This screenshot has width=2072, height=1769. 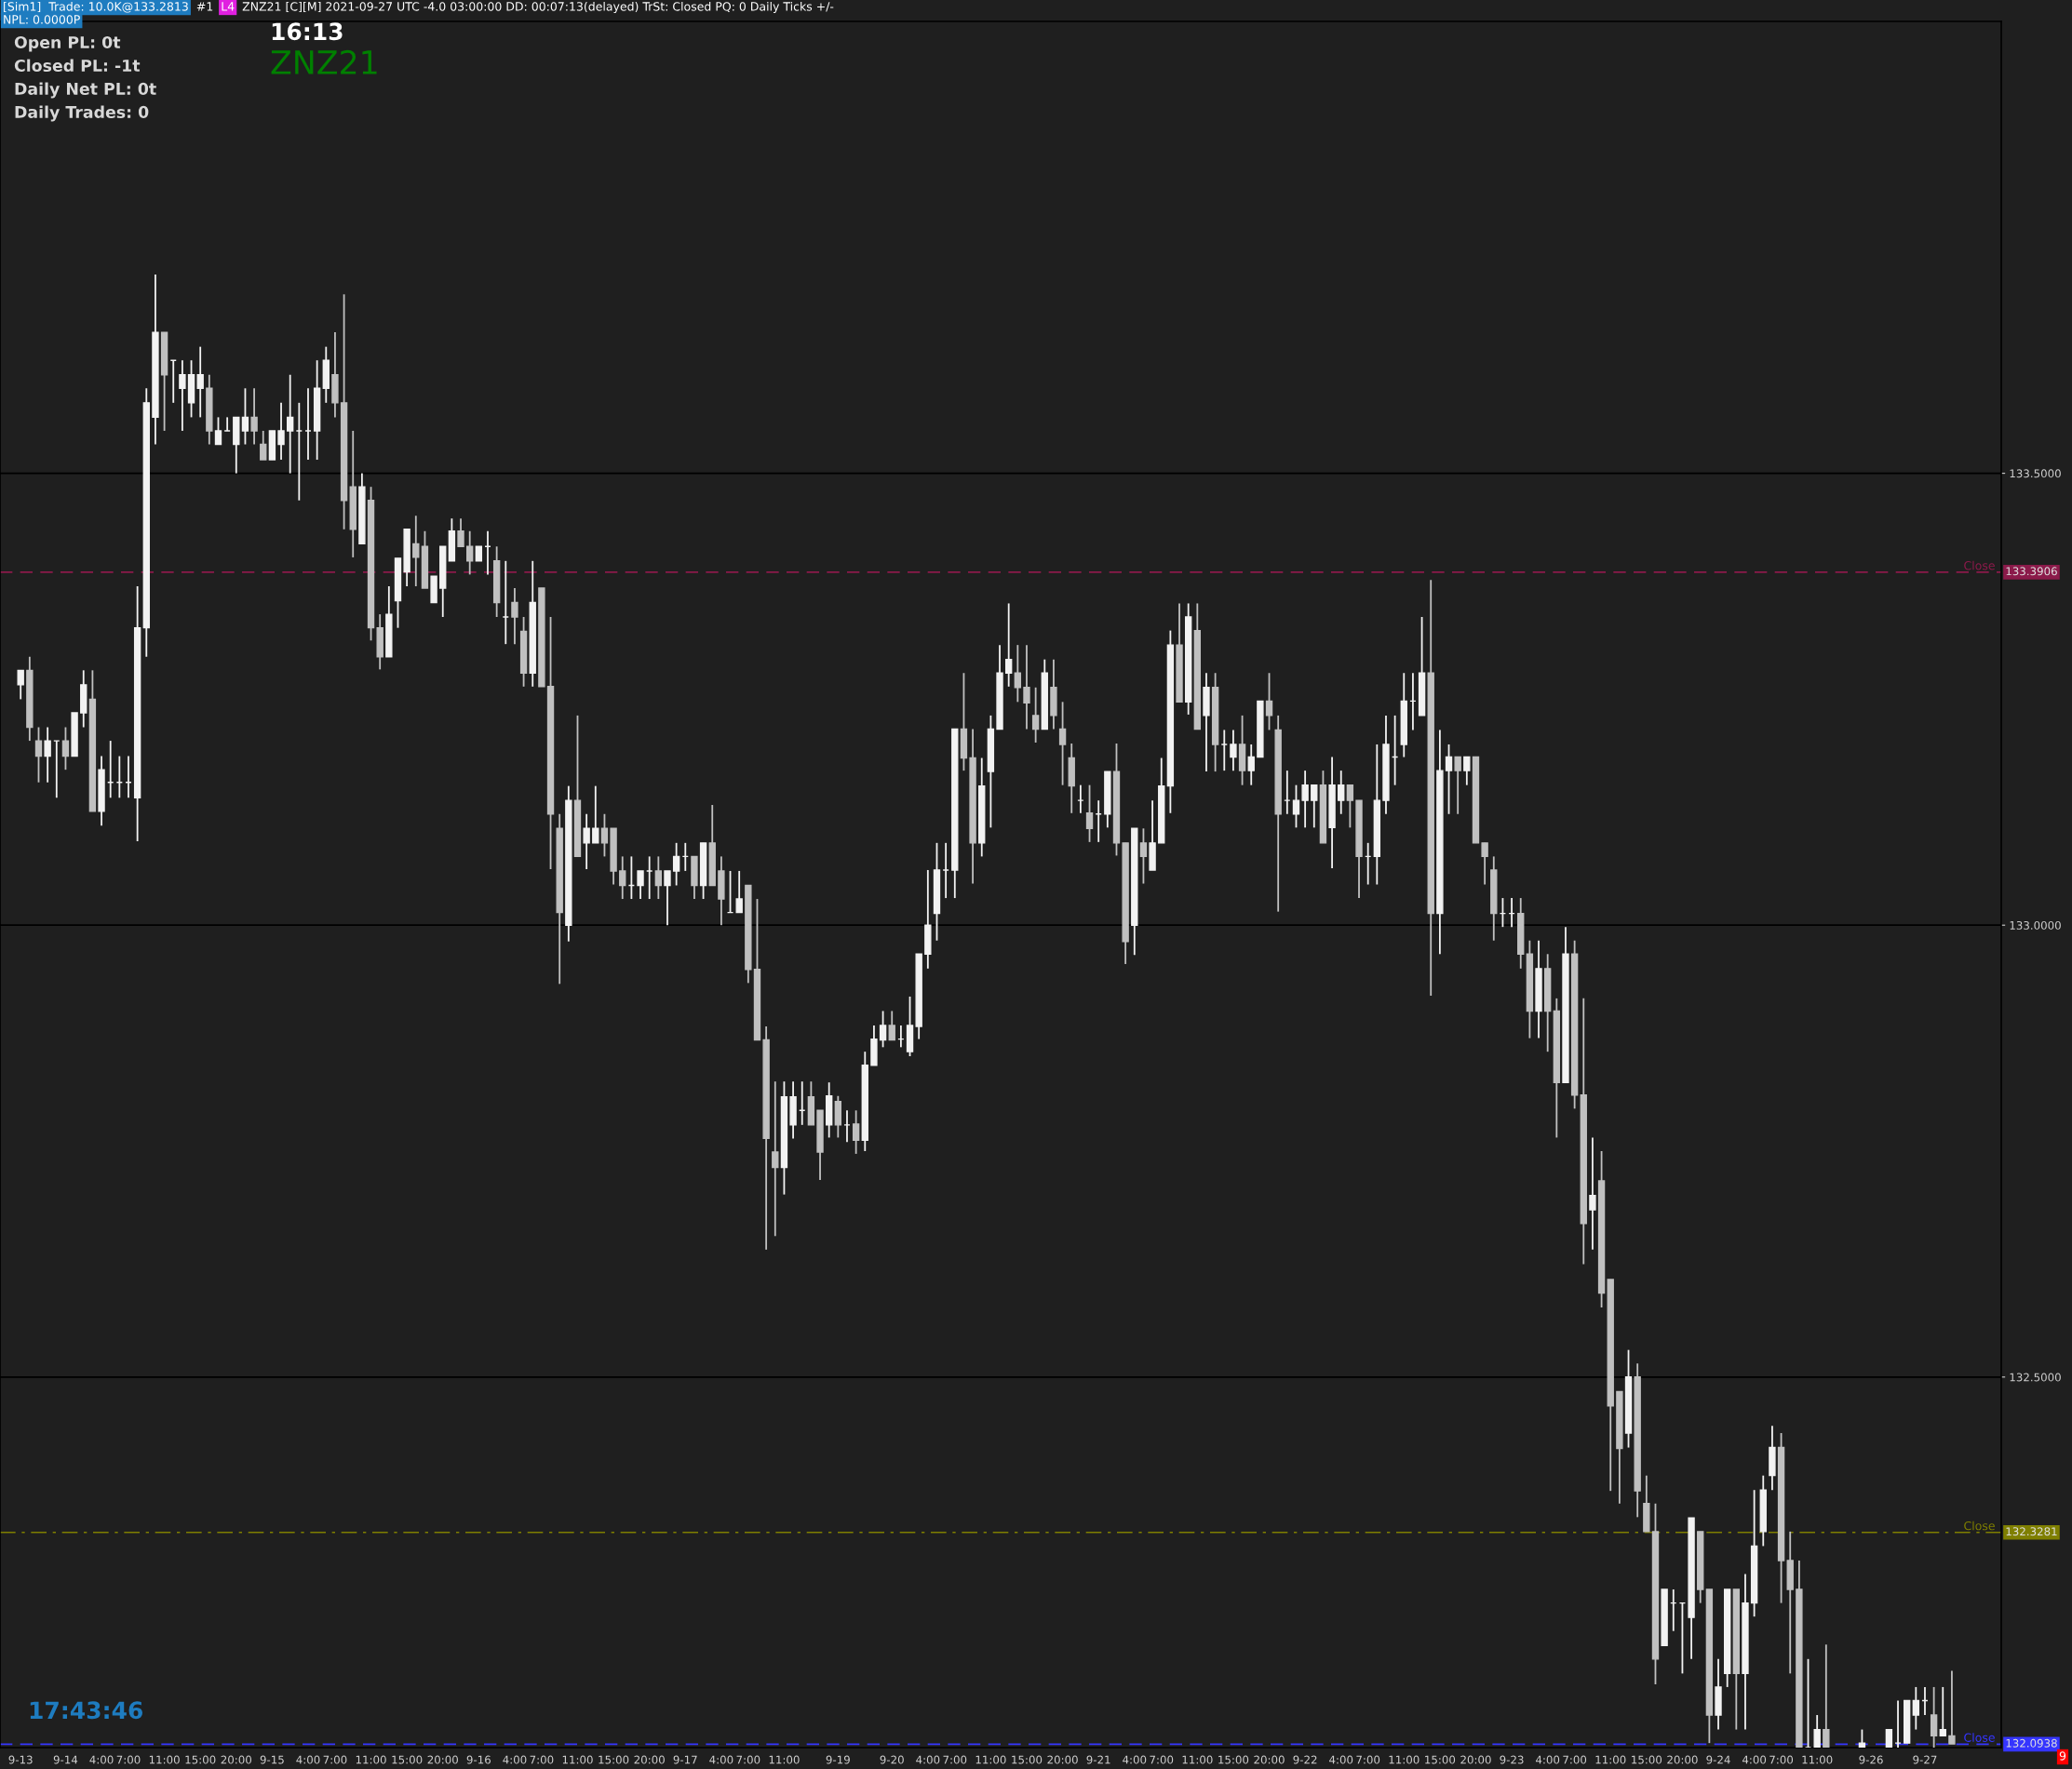 I want to click on annotation: Closed PL: -1t, so click(x=77, y=66).